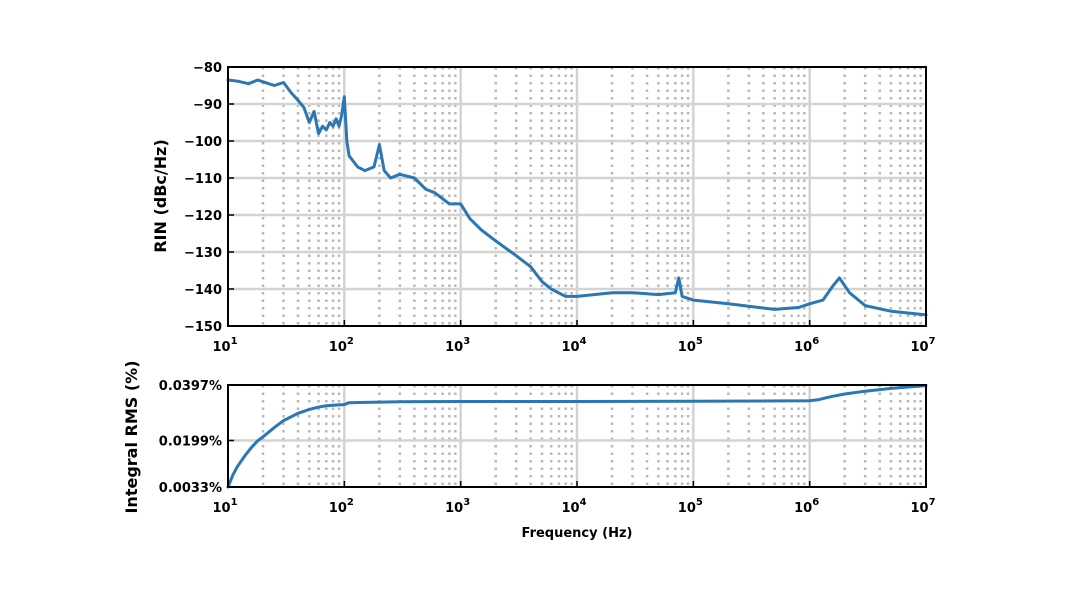 The height and width of the screenshot is (611, 1080). Describe the element at coordinates (203, 216) in the screenshot. I see `y-tick-label: −120` at that location.